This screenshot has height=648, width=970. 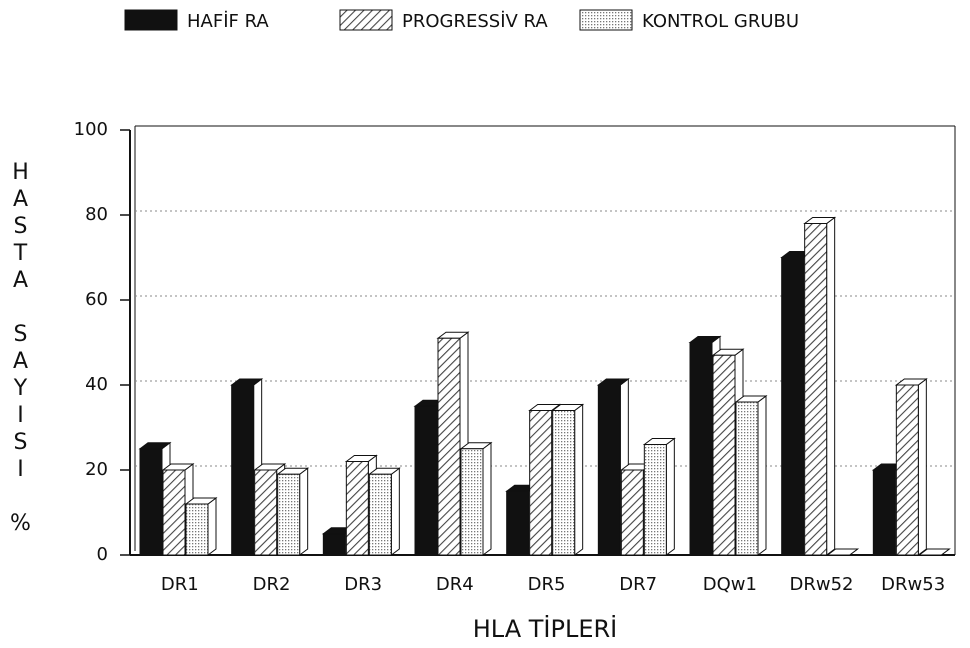 I want to click on x-tick-label: DR5, so click(x=547, y=584).